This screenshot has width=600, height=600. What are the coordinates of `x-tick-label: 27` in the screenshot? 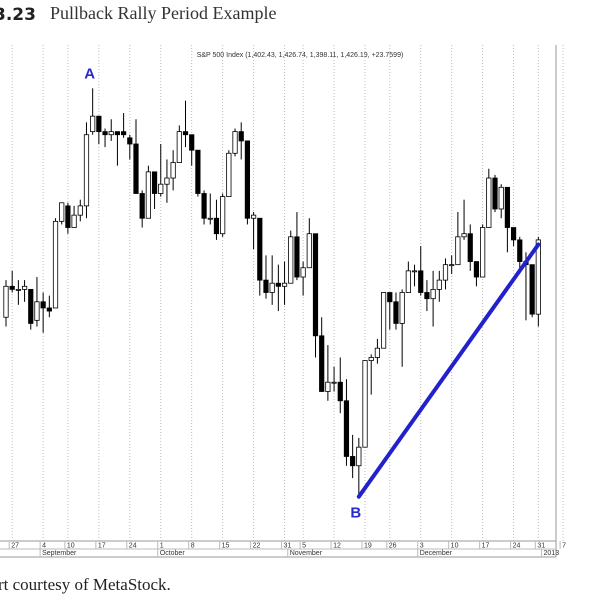 It's located at (15, 545).